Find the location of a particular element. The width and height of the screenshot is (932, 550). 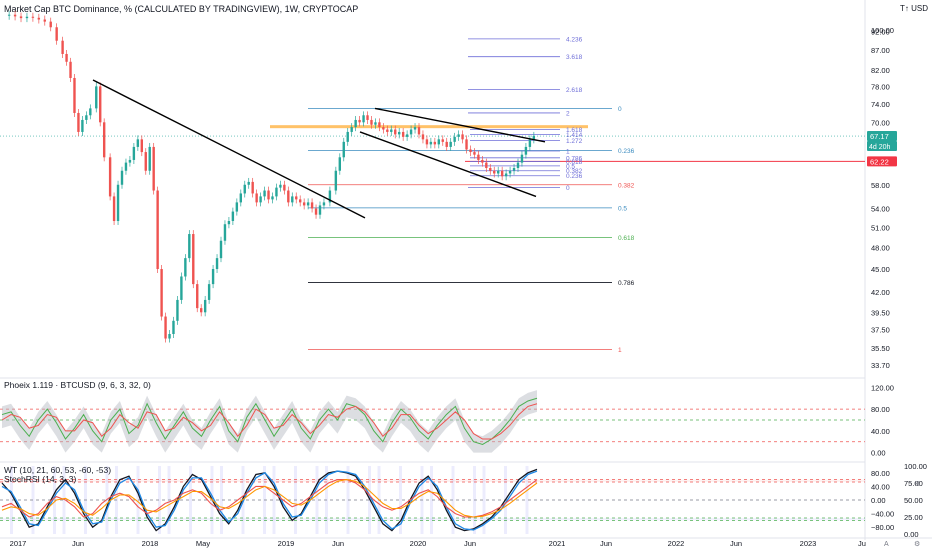

fib-level-label: 0 is located at coordinates (620, 109).